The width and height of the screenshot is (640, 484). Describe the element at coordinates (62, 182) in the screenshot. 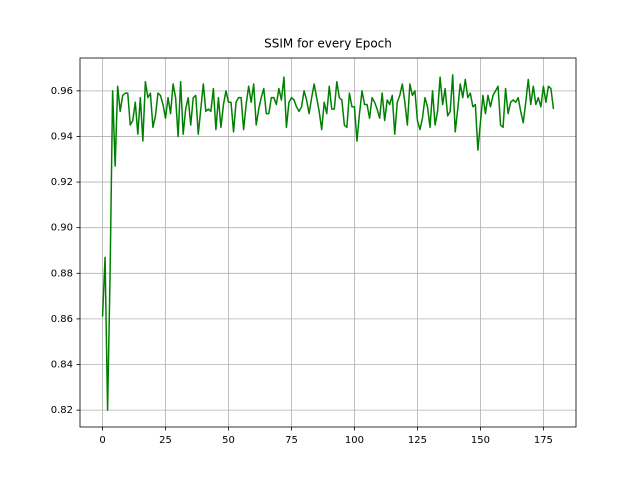

I see `y-tick-label: 0.92` at that location.